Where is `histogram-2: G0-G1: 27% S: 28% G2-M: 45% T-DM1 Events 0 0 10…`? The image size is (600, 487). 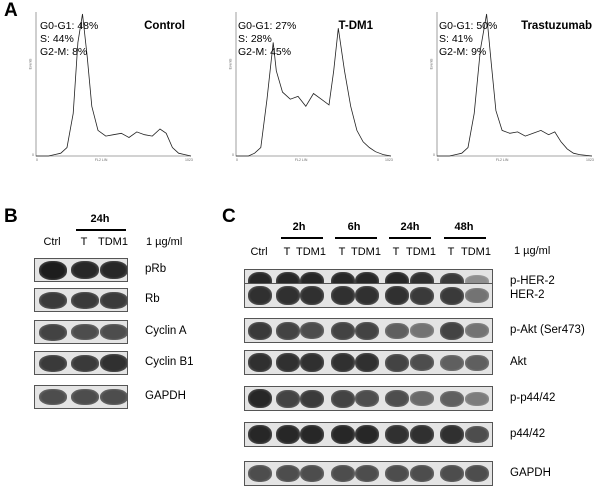
histogram-2: G0-G1: 27% S: 28% G2-M: 45% T-DM1 Events 0 0 10… is located at coordinates (309, 87).